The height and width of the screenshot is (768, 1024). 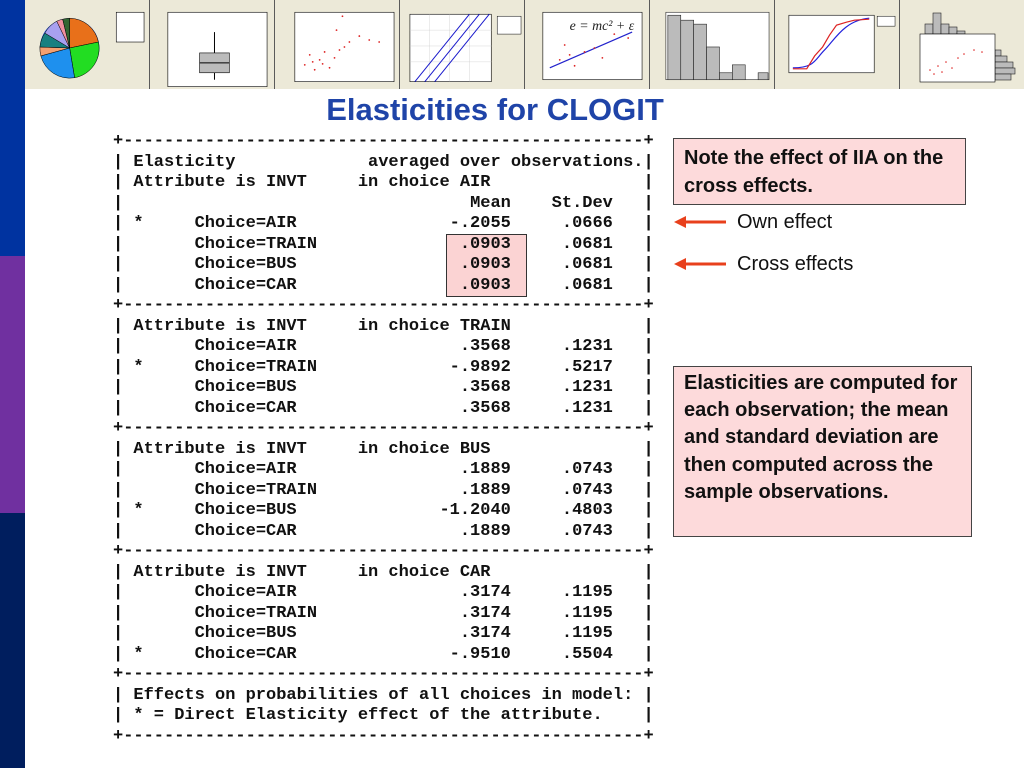 I want to click on direct-elasticity-marker: *, so click(x=138, y=223).